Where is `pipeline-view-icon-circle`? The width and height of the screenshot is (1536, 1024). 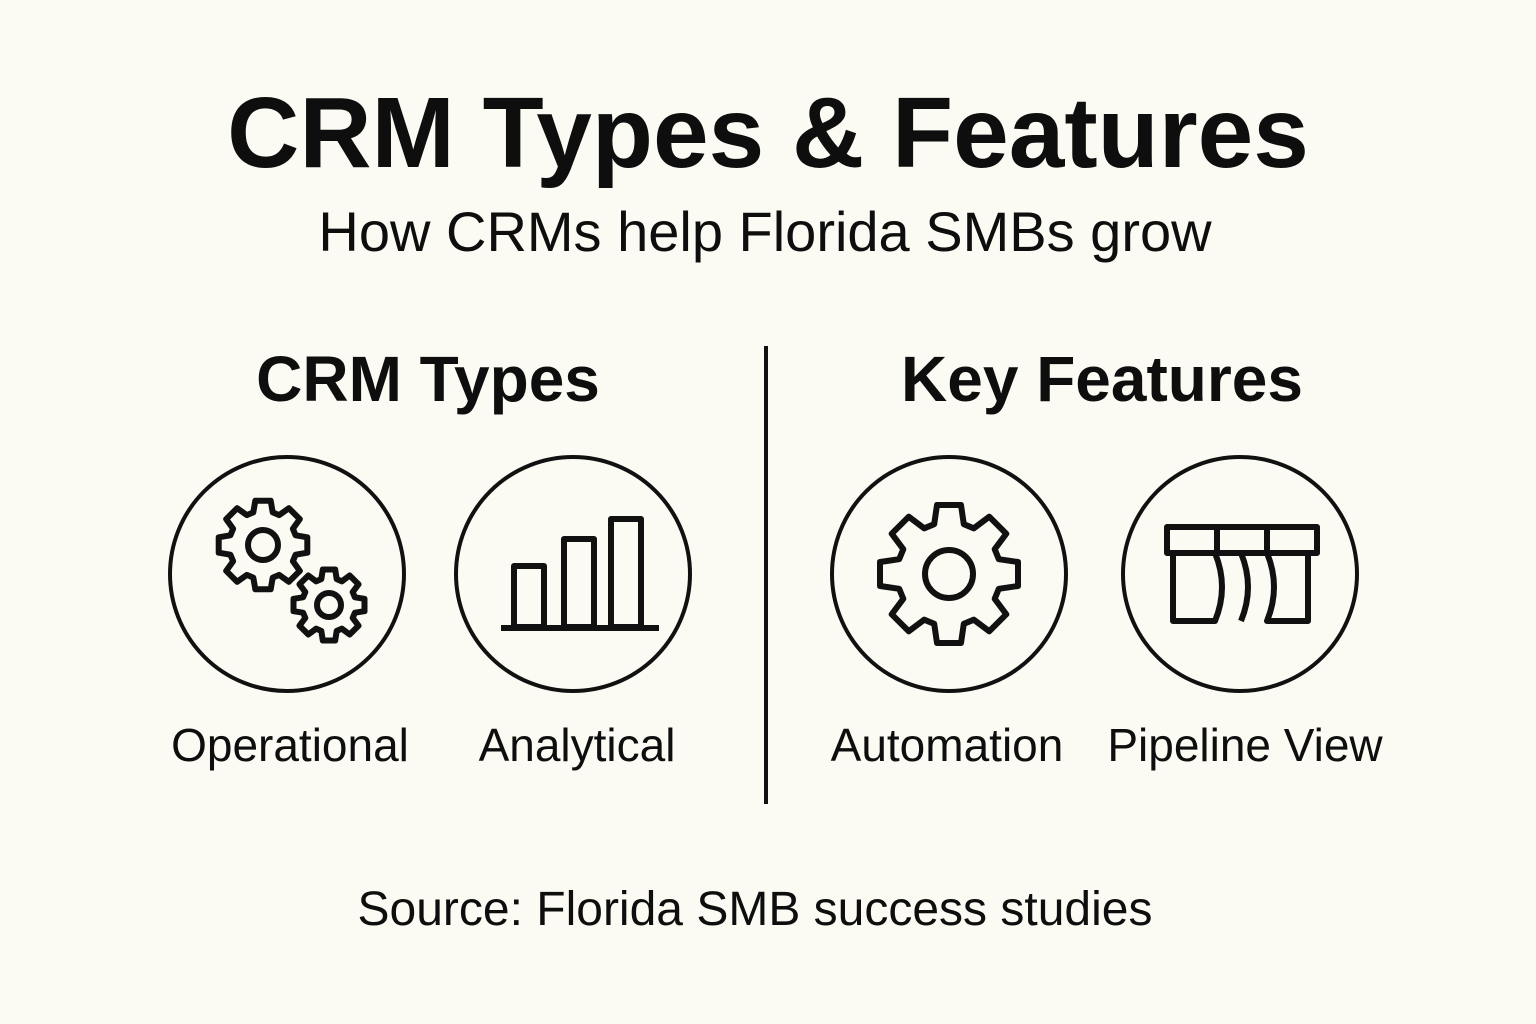 pipeline-view-icon-circle is located at coordinates (1240, 574).